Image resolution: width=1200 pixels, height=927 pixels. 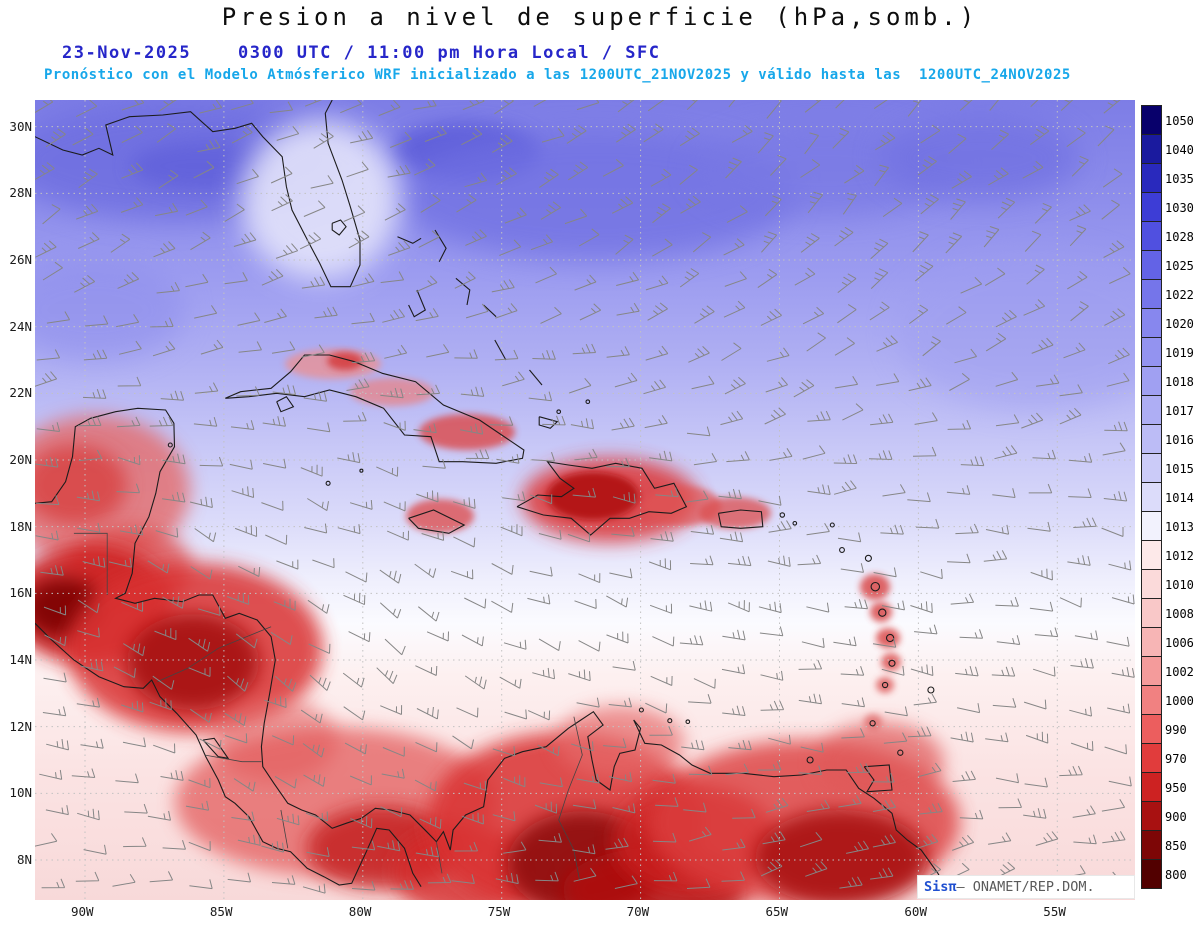 I want to click on colorbar-value: 800, so click(x=1176, y=874).